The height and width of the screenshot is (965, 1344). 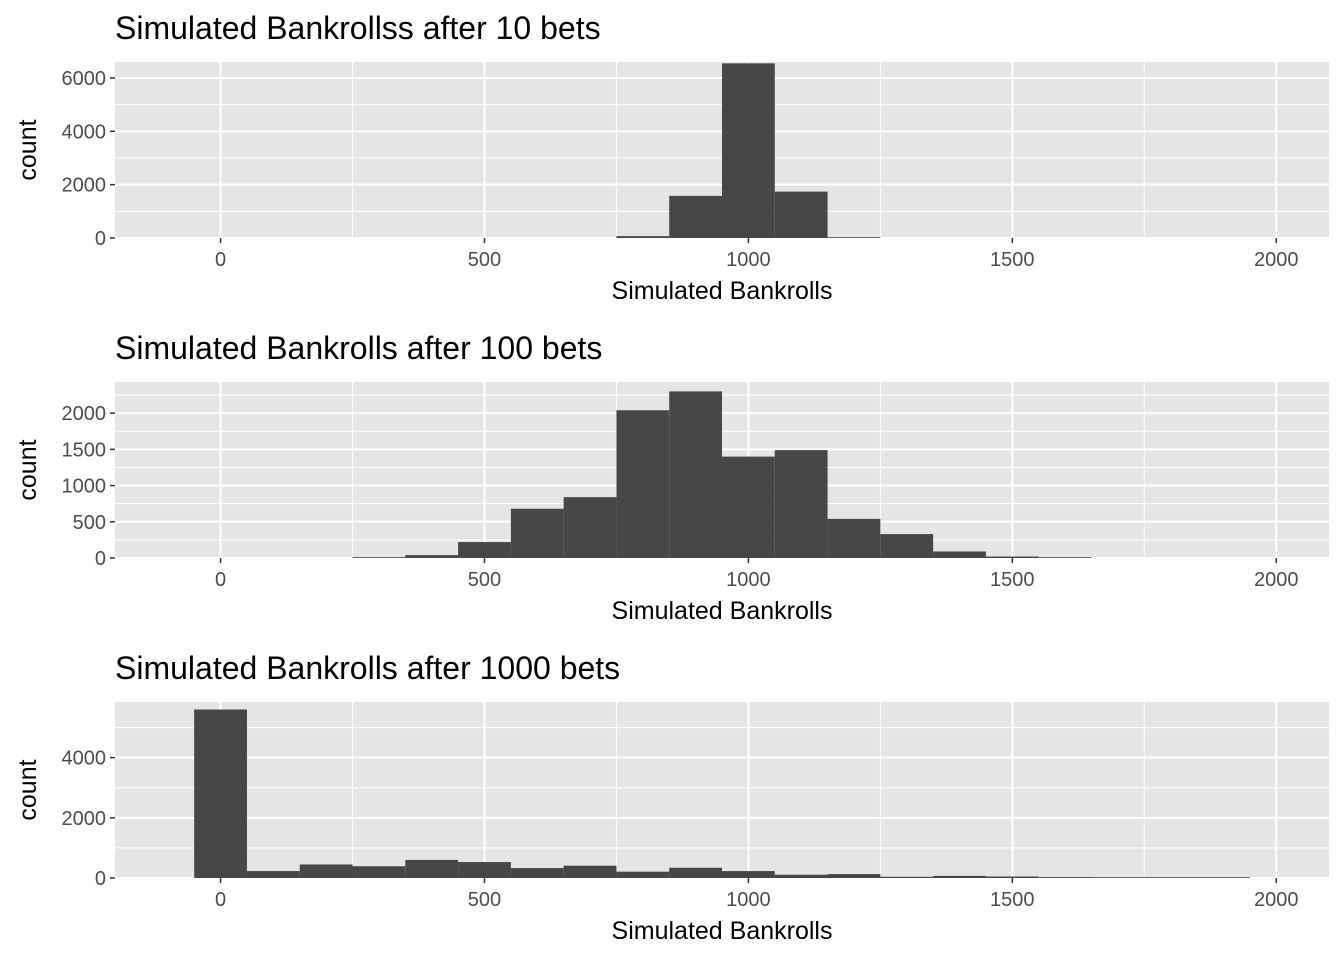 I want to click on y-tick-label: 1500, so click(x=84, y=450).